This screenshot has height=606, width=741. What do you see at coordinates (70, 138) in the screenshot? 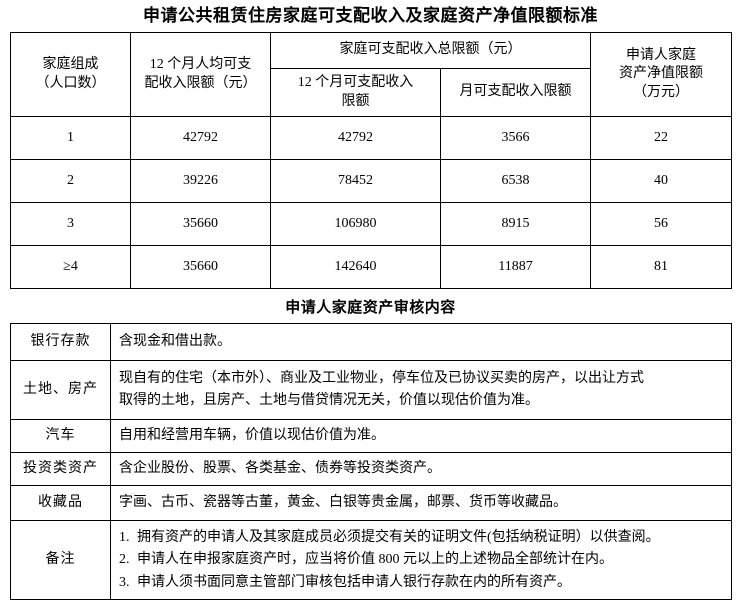
I see `cell-family-size: 1` at bounding box center [70, 138].